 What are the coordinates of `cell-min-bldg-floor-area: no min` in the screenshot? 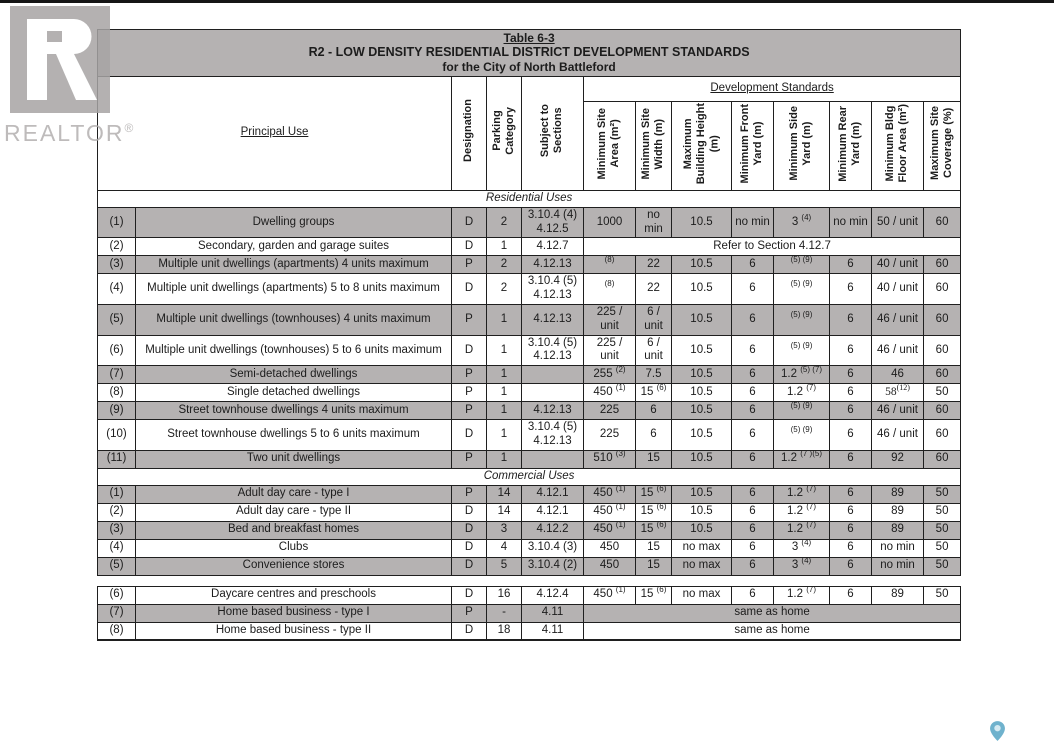 It's located at (897, 548).